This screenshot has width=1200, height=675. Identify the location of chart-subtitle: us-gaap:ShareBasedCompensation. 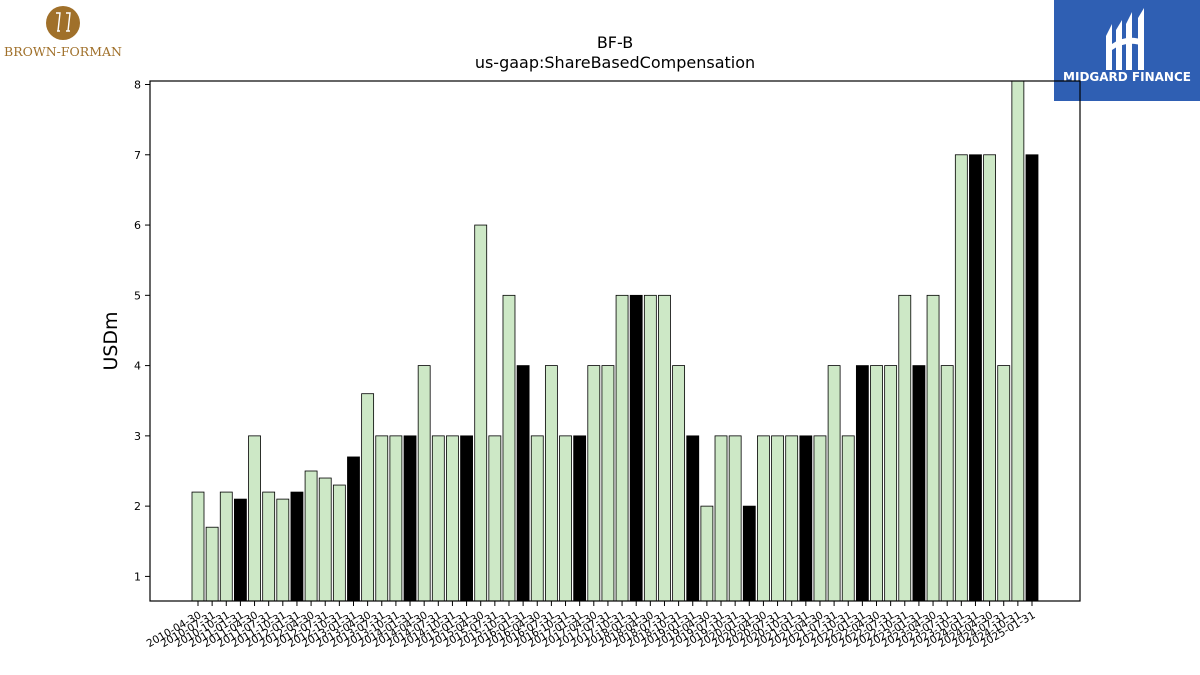
(615, 62).